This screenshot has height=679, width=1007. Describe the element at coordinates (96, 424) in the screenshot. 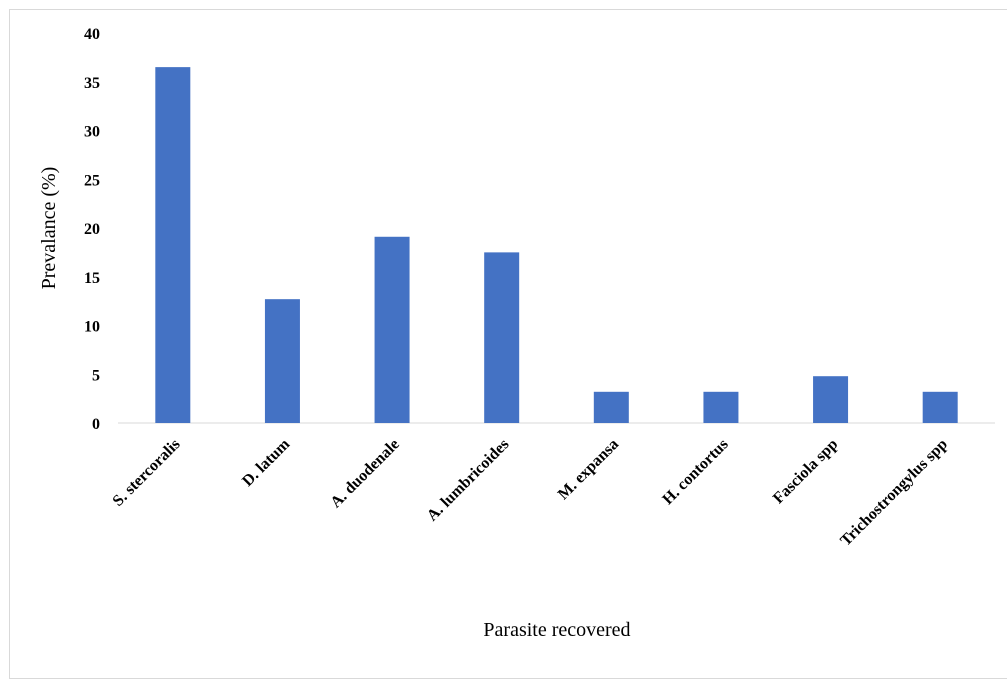

I see `y-tick-label: 0` at that location.